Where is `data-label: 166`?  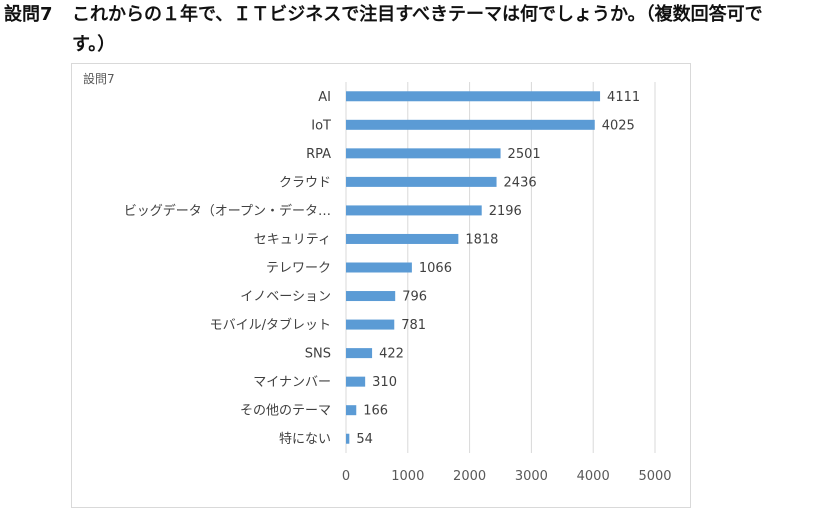
data-label: 166 is located at coordinates (375, 411).